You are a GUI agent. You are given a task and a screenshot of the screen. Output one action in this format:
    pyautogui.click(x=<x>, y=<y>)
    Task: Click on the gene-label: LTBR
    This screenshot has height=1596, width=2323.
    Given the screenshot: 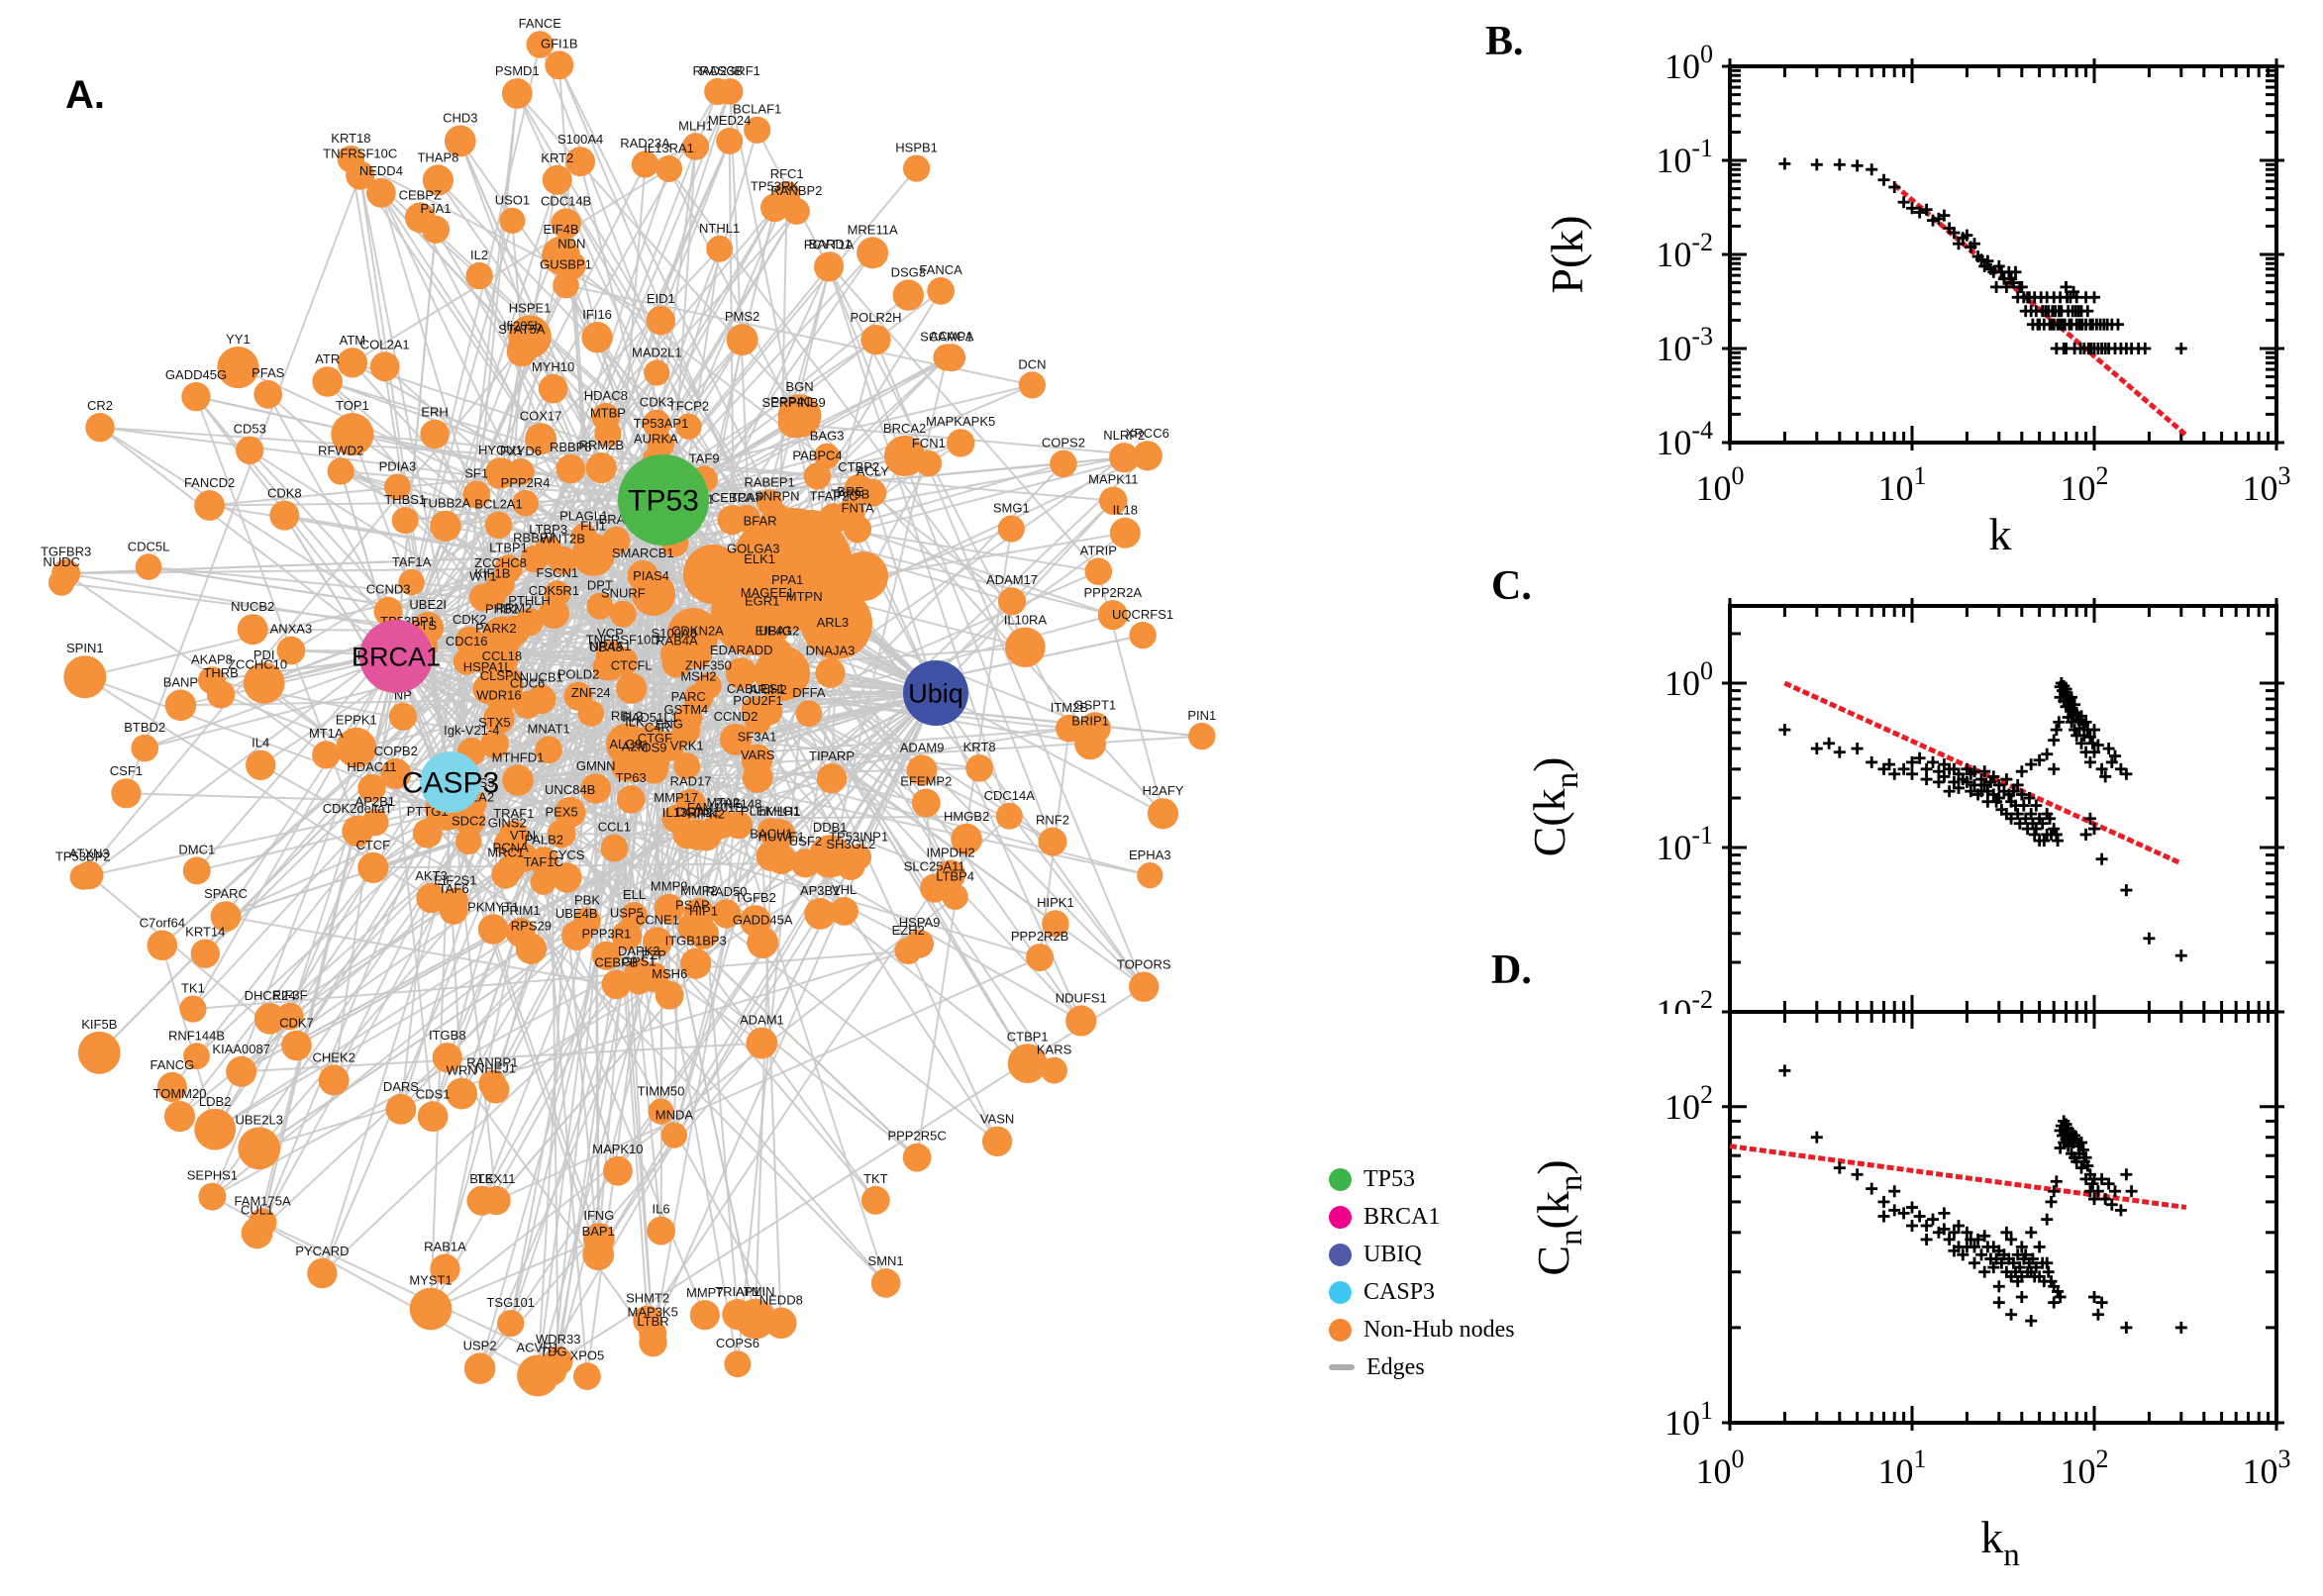 What is the action you would take?
    pyautogui.click(x=653, y=1321)
    